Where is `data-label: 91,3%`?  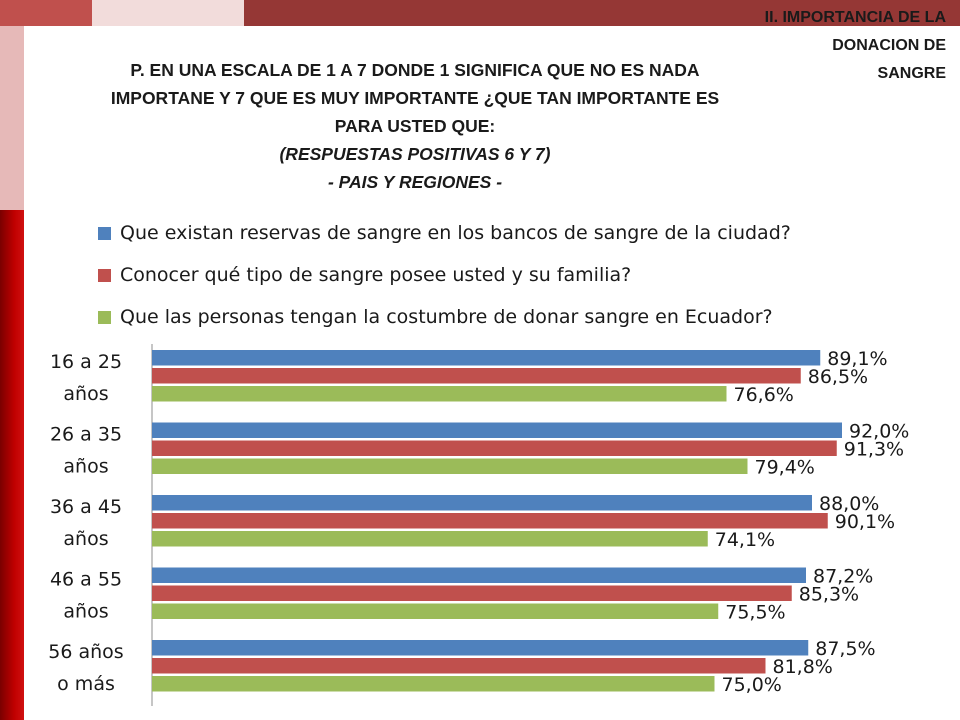
data-label: 91,3% is located at coordinates (874, 450).